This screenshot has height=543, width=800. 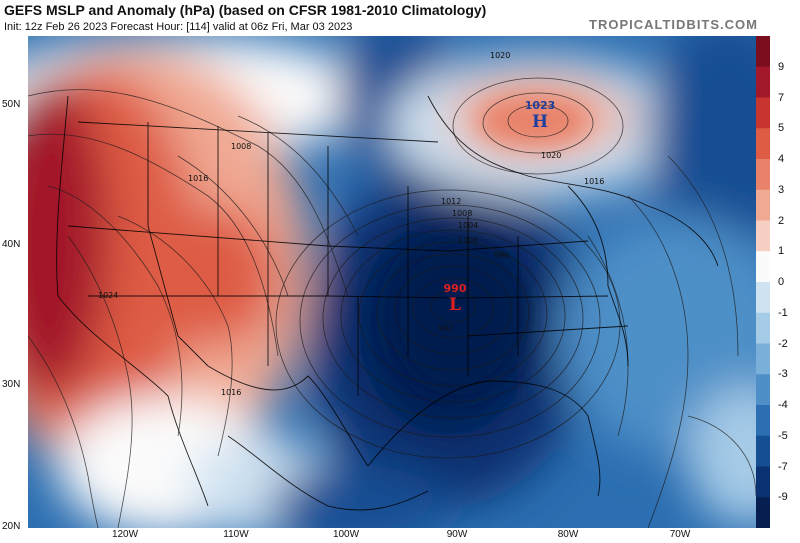 I want to click on colorbar-tick-label: -7, so click(x=783, y=466).